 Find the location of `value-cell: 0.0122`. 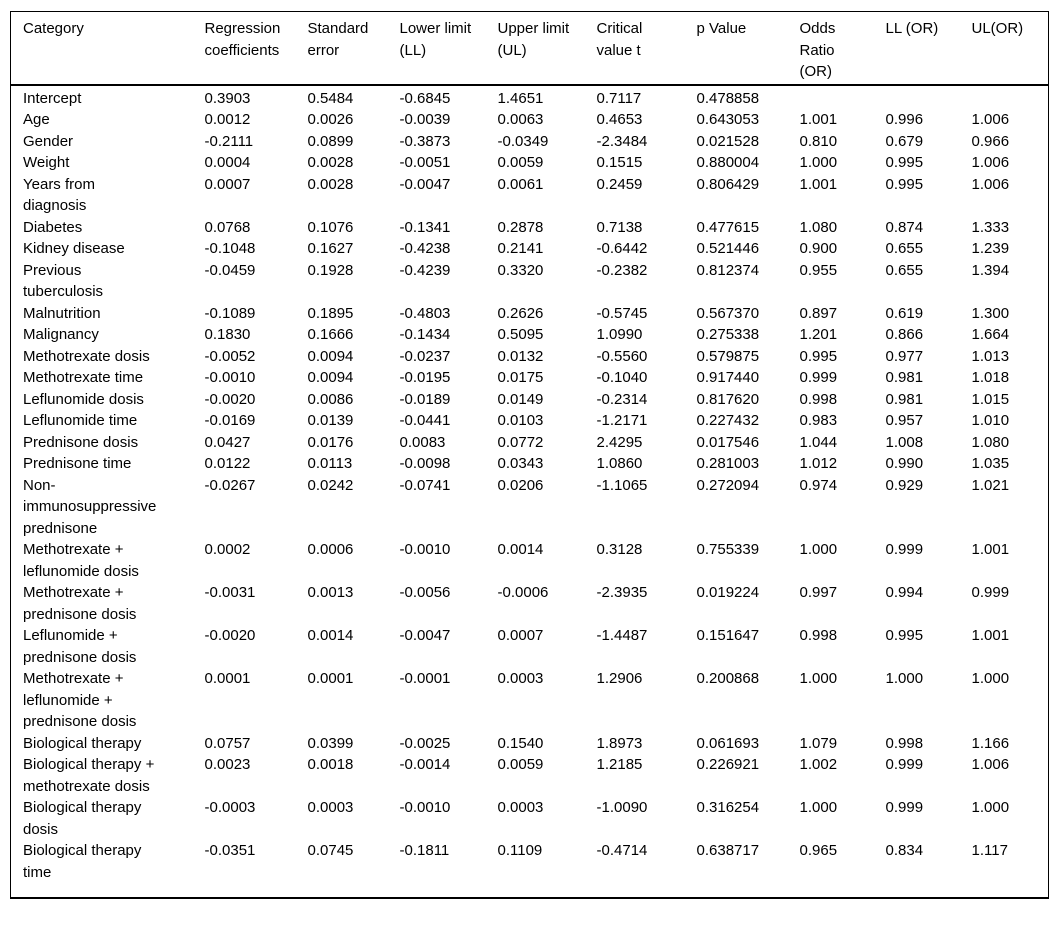

value-cell: 0.0122 is located at coordinates (227, 463).